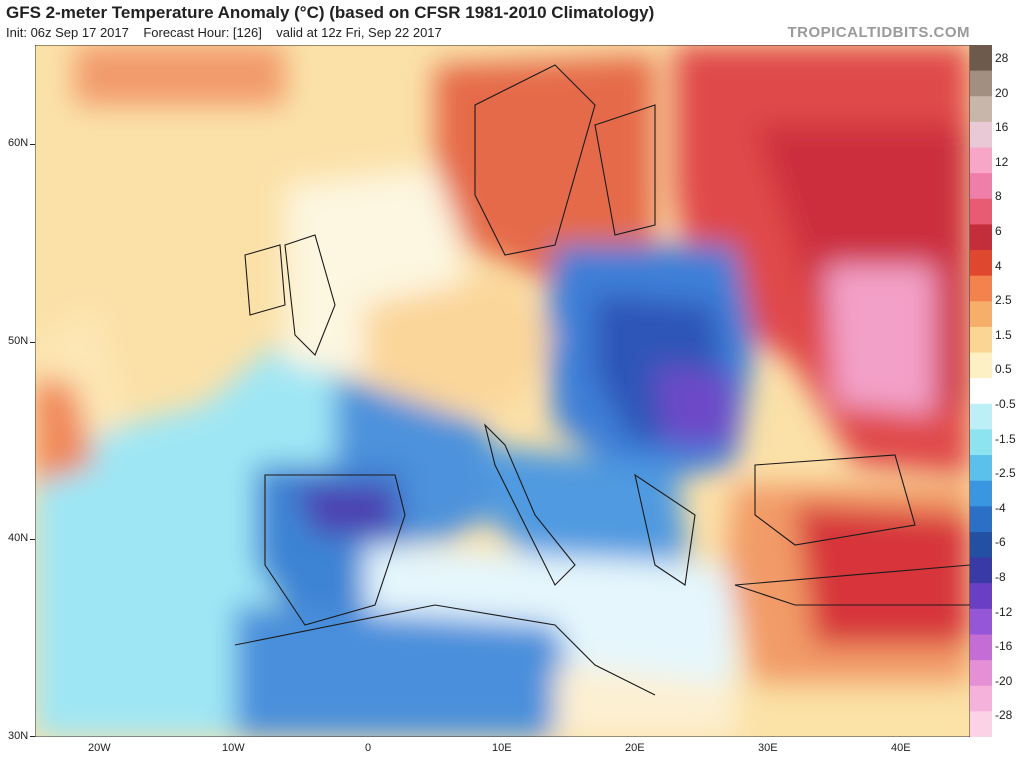  I want to click on lon-label-30e: 30E, so click(768, 748).